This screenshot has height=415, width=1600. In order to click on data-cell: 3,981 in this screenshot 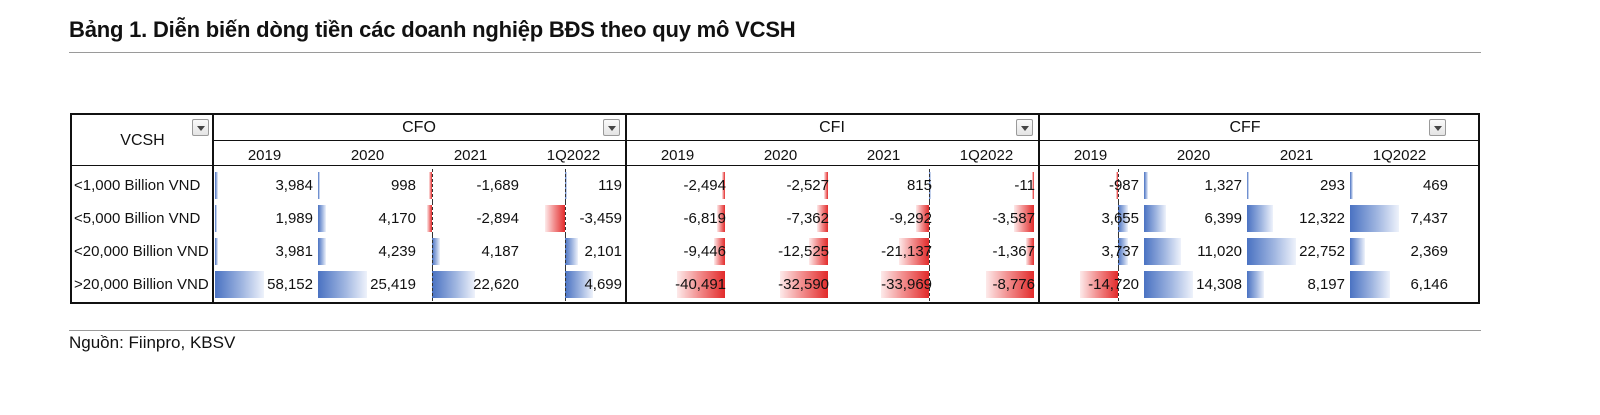, I will do `click(264, 251)`.